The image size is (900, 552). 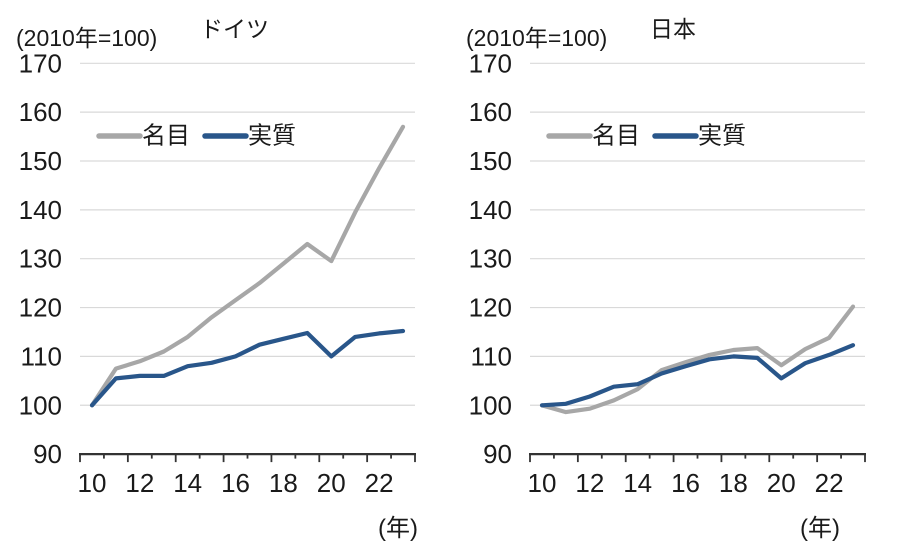 I want to click on chart-title-germany: ドイツ, so click(x=234, y=29).